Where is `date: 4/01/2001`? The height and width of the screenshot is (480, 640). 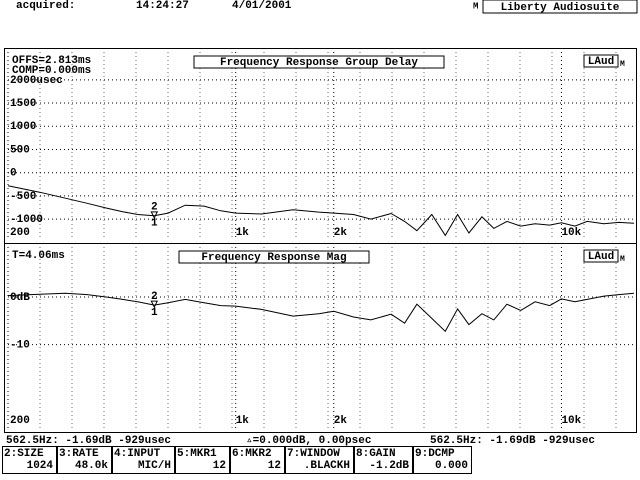 date: 4/01/2001 is located at coordinates (262, 6).